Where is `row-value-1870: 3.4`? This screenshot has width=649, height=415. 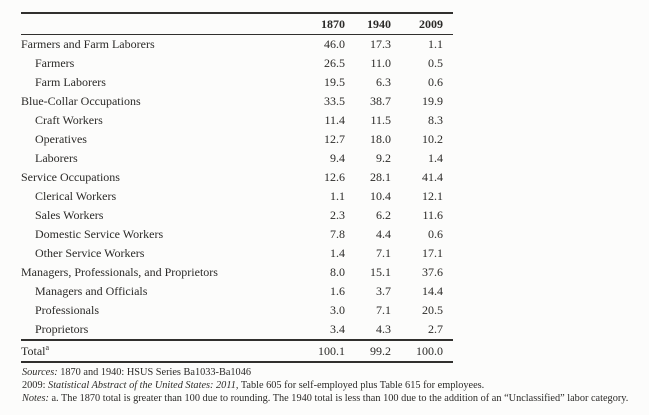 row-value-1870: 3.4 is located at coordinates (337, 329).